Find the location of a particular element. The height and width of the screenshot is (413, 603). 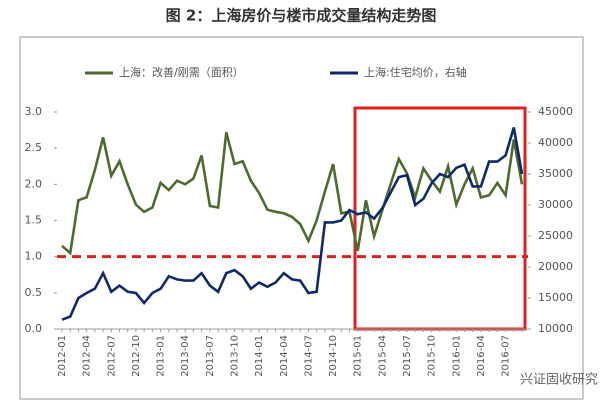

watermark: 兴证固收研究 is located at coordinates (559, 380).